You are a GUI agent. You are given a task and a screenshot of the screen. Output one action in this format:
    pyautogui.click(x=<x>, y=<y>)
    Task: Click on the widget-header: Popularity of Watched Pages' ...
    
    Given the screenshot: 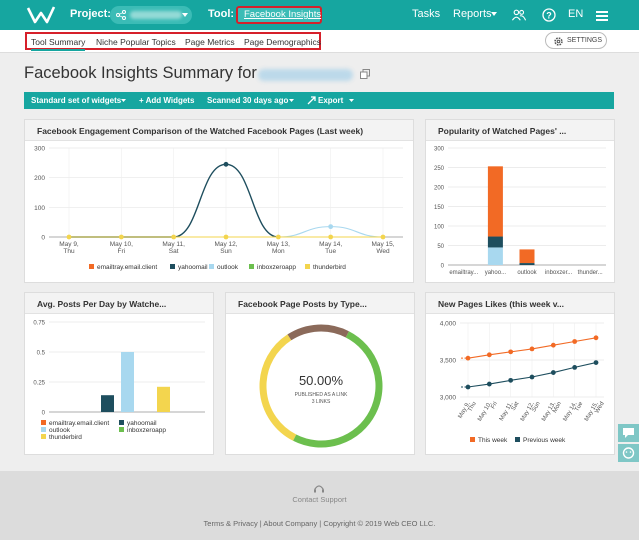 What is the action you would take?
    pyautogui.click(x=520, y=130)
    